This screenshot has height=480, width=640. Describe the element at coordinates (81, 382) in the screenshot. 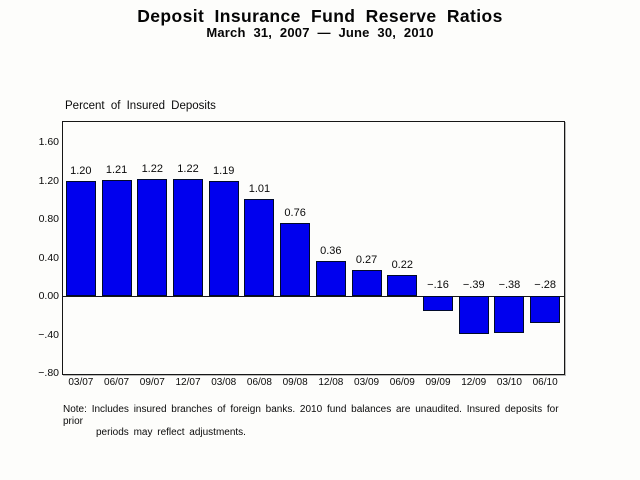

I see `x-tick-label: 03/07` at that location.